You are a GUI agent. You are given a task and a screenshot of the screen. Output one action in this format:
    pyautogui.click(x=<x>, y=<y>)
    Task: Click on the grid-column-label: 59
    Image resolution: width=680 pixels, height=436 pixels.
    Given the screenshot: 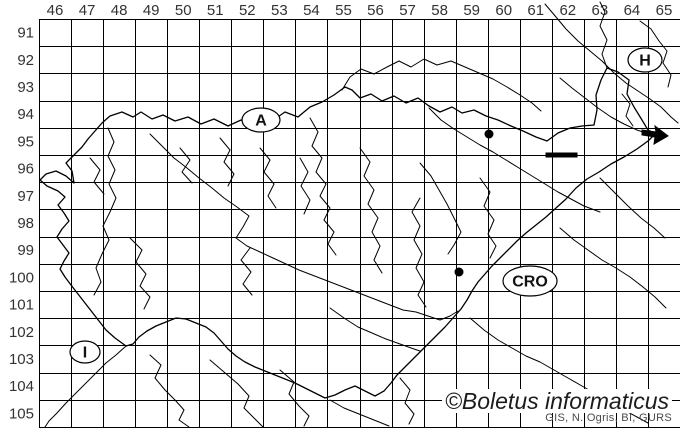 What is the action you would take?
    pyautogui.click(x=471, y=10)
    